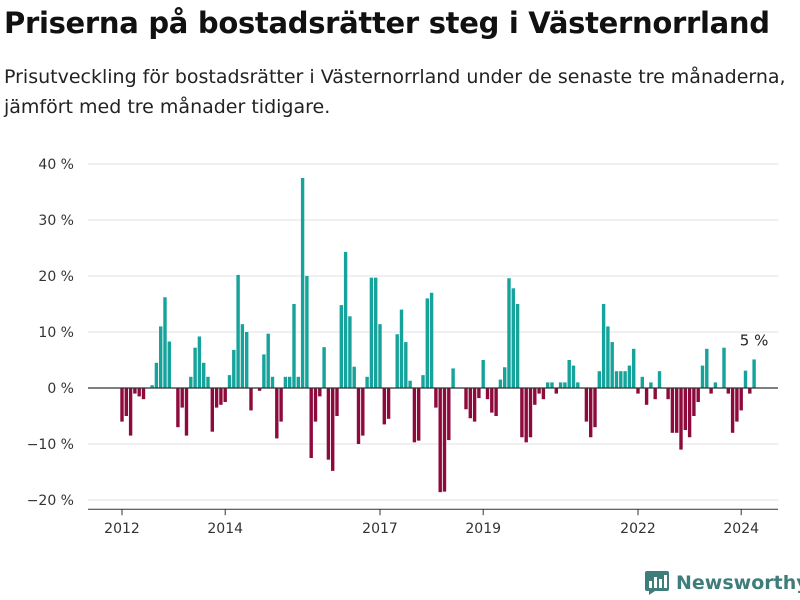 Image resolution: width=800 pixels, height=600 pixels. Describe the element at coordinates (431, 523) in the screenshot. I see `x-axis-ticks: 2012 2014 2017 2019 2022 2024` at that location.